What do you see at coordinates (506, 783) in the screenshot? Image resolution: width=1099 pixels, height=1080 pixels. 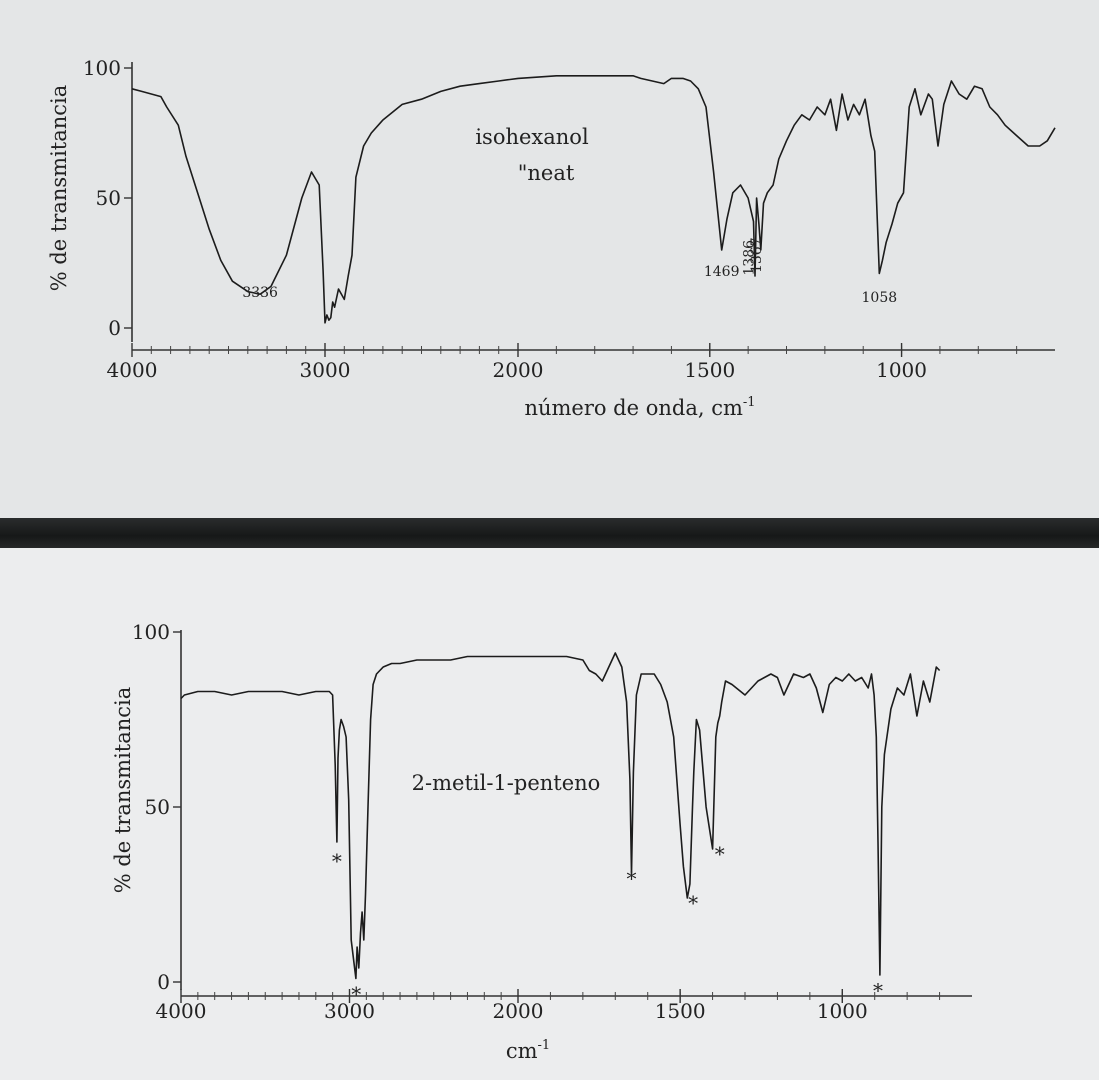 I see `chart-2-title: 2-metil-1-penteno` at bounding box center [506, 783].